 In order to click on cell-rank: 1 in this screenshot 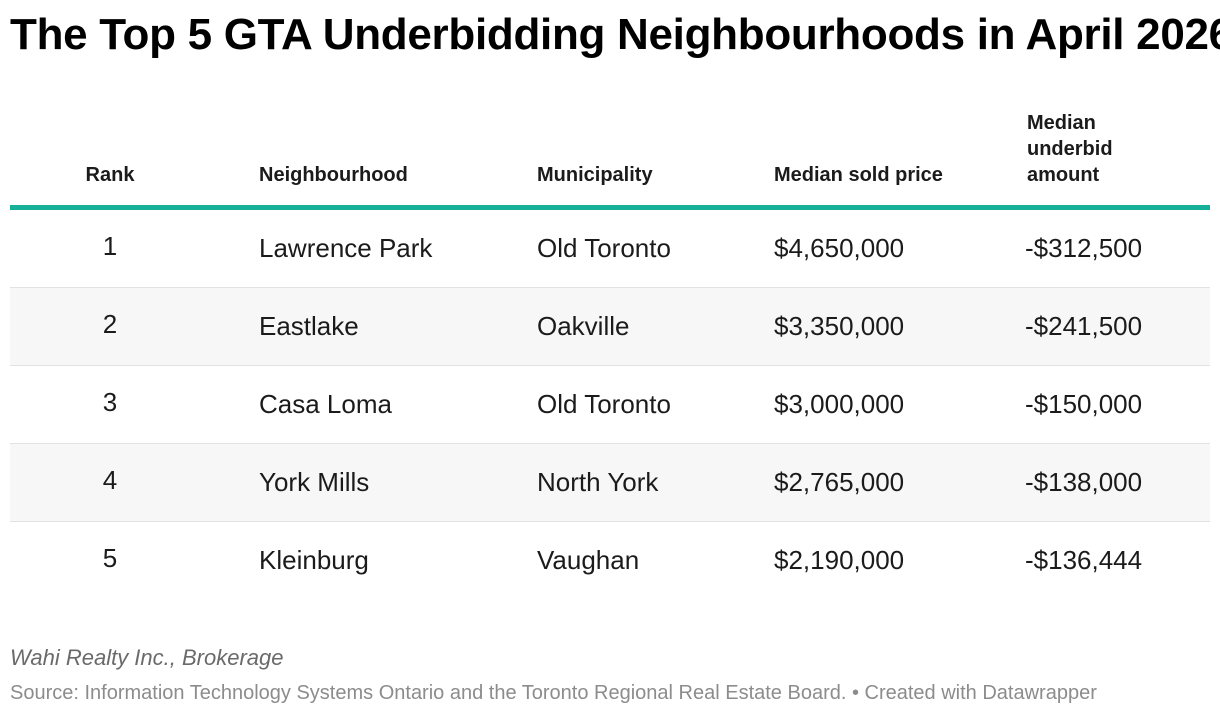, I will do `click(110, 246)`.